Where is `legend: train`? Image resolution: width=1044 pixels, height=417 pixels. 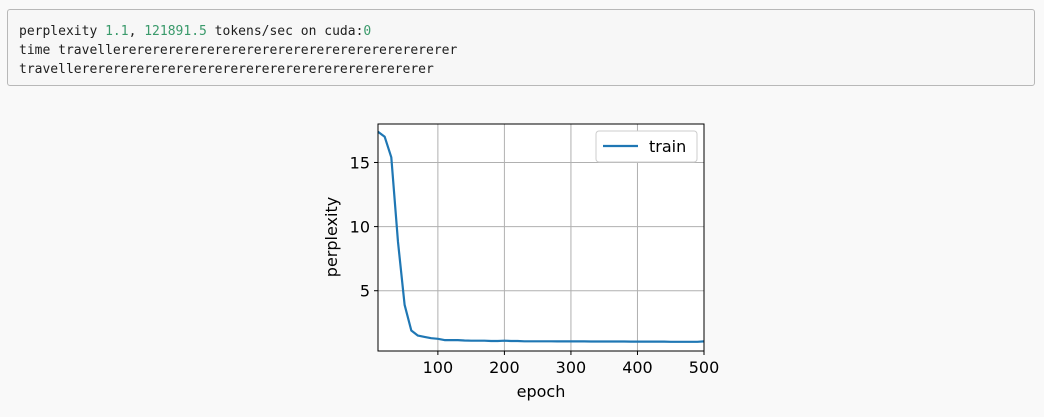 legend: train is located at coordinates (646, 146).